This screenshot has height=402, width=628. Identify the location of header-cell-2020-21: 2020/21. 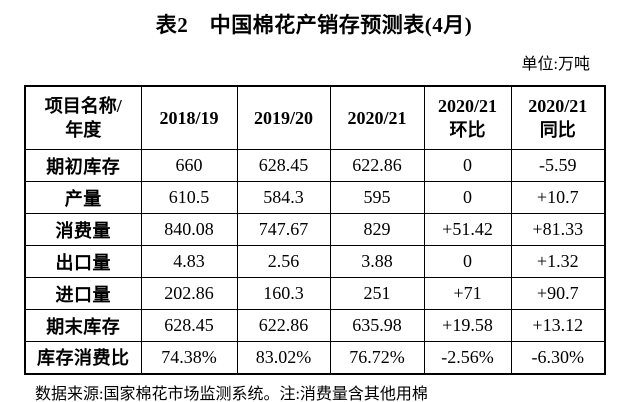
(377, 117).